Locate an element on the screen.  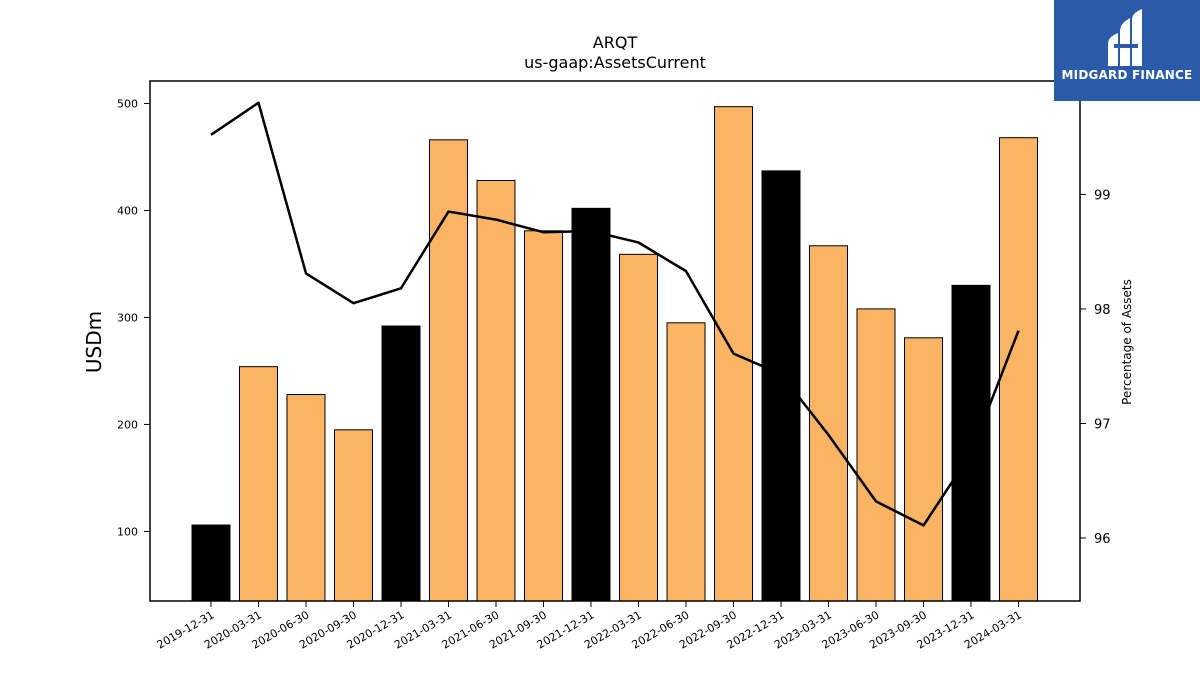
y-tick-label: 500 is located at coordinates (127, 103).